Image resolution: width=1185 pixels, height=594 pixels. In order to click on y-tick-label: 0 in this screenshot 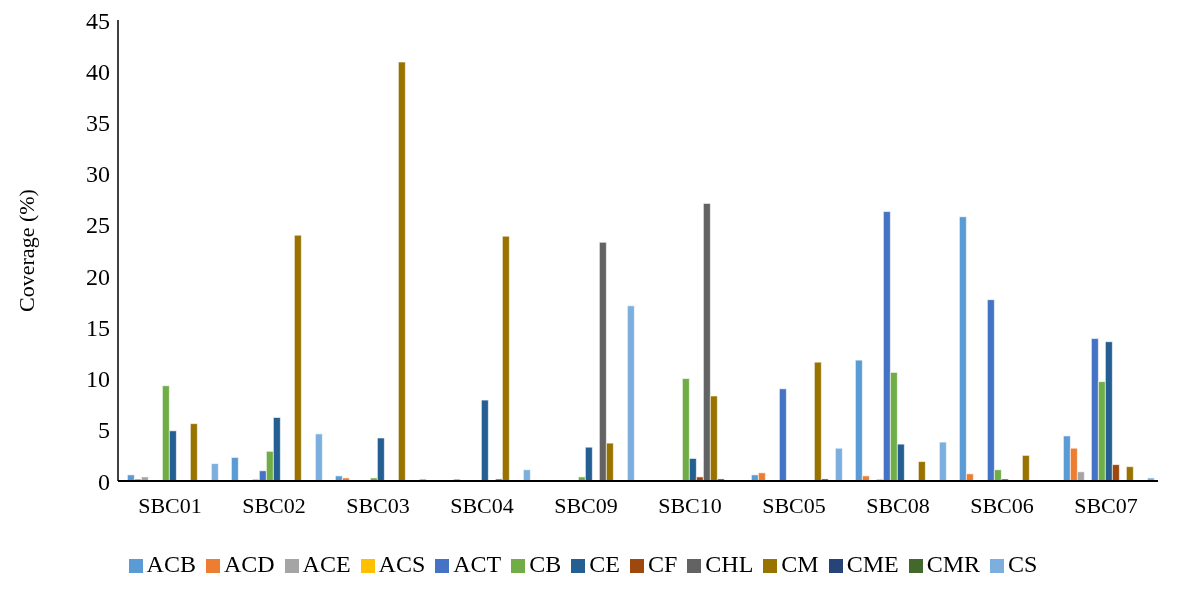, I will do `click(104, 481)`.